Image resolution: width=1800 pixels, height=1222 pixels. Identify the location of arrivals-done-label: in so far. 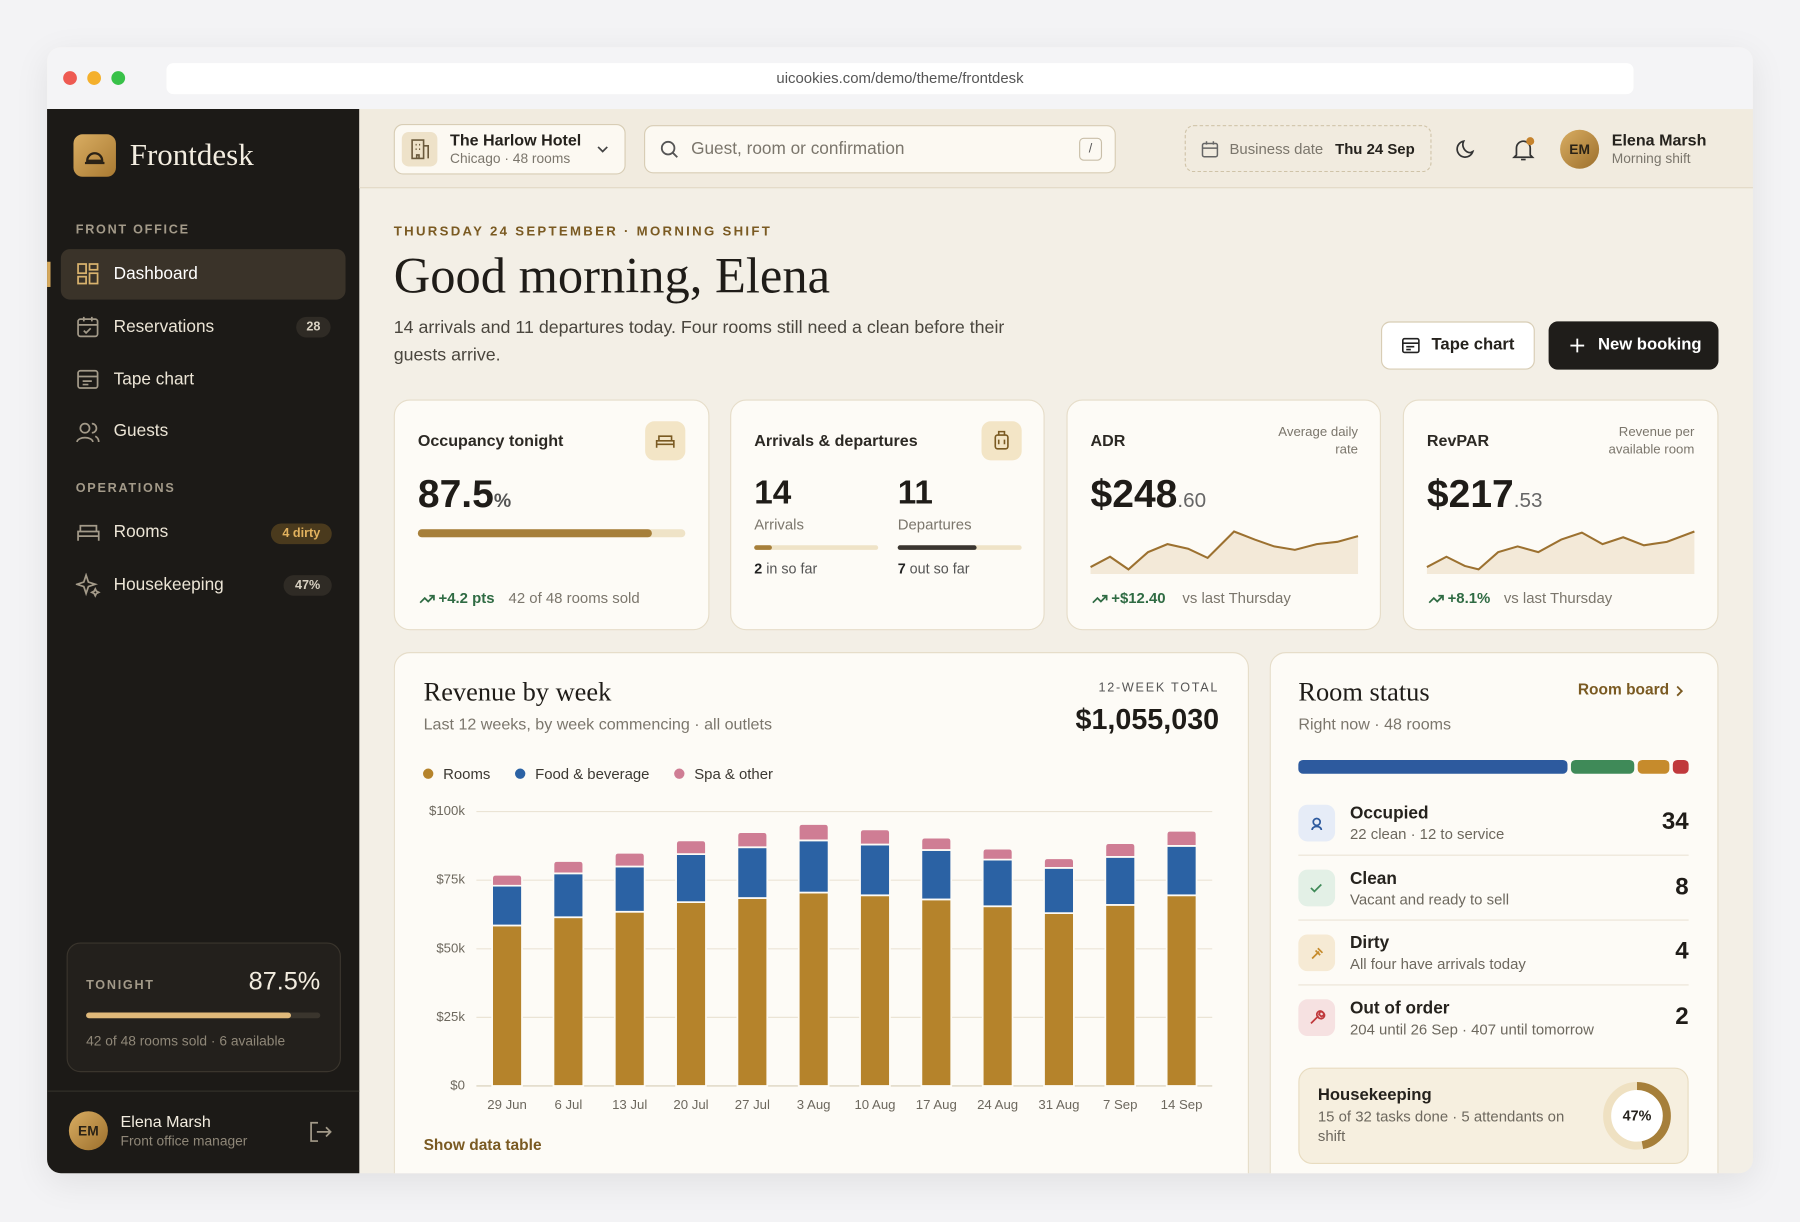
(792, 568).